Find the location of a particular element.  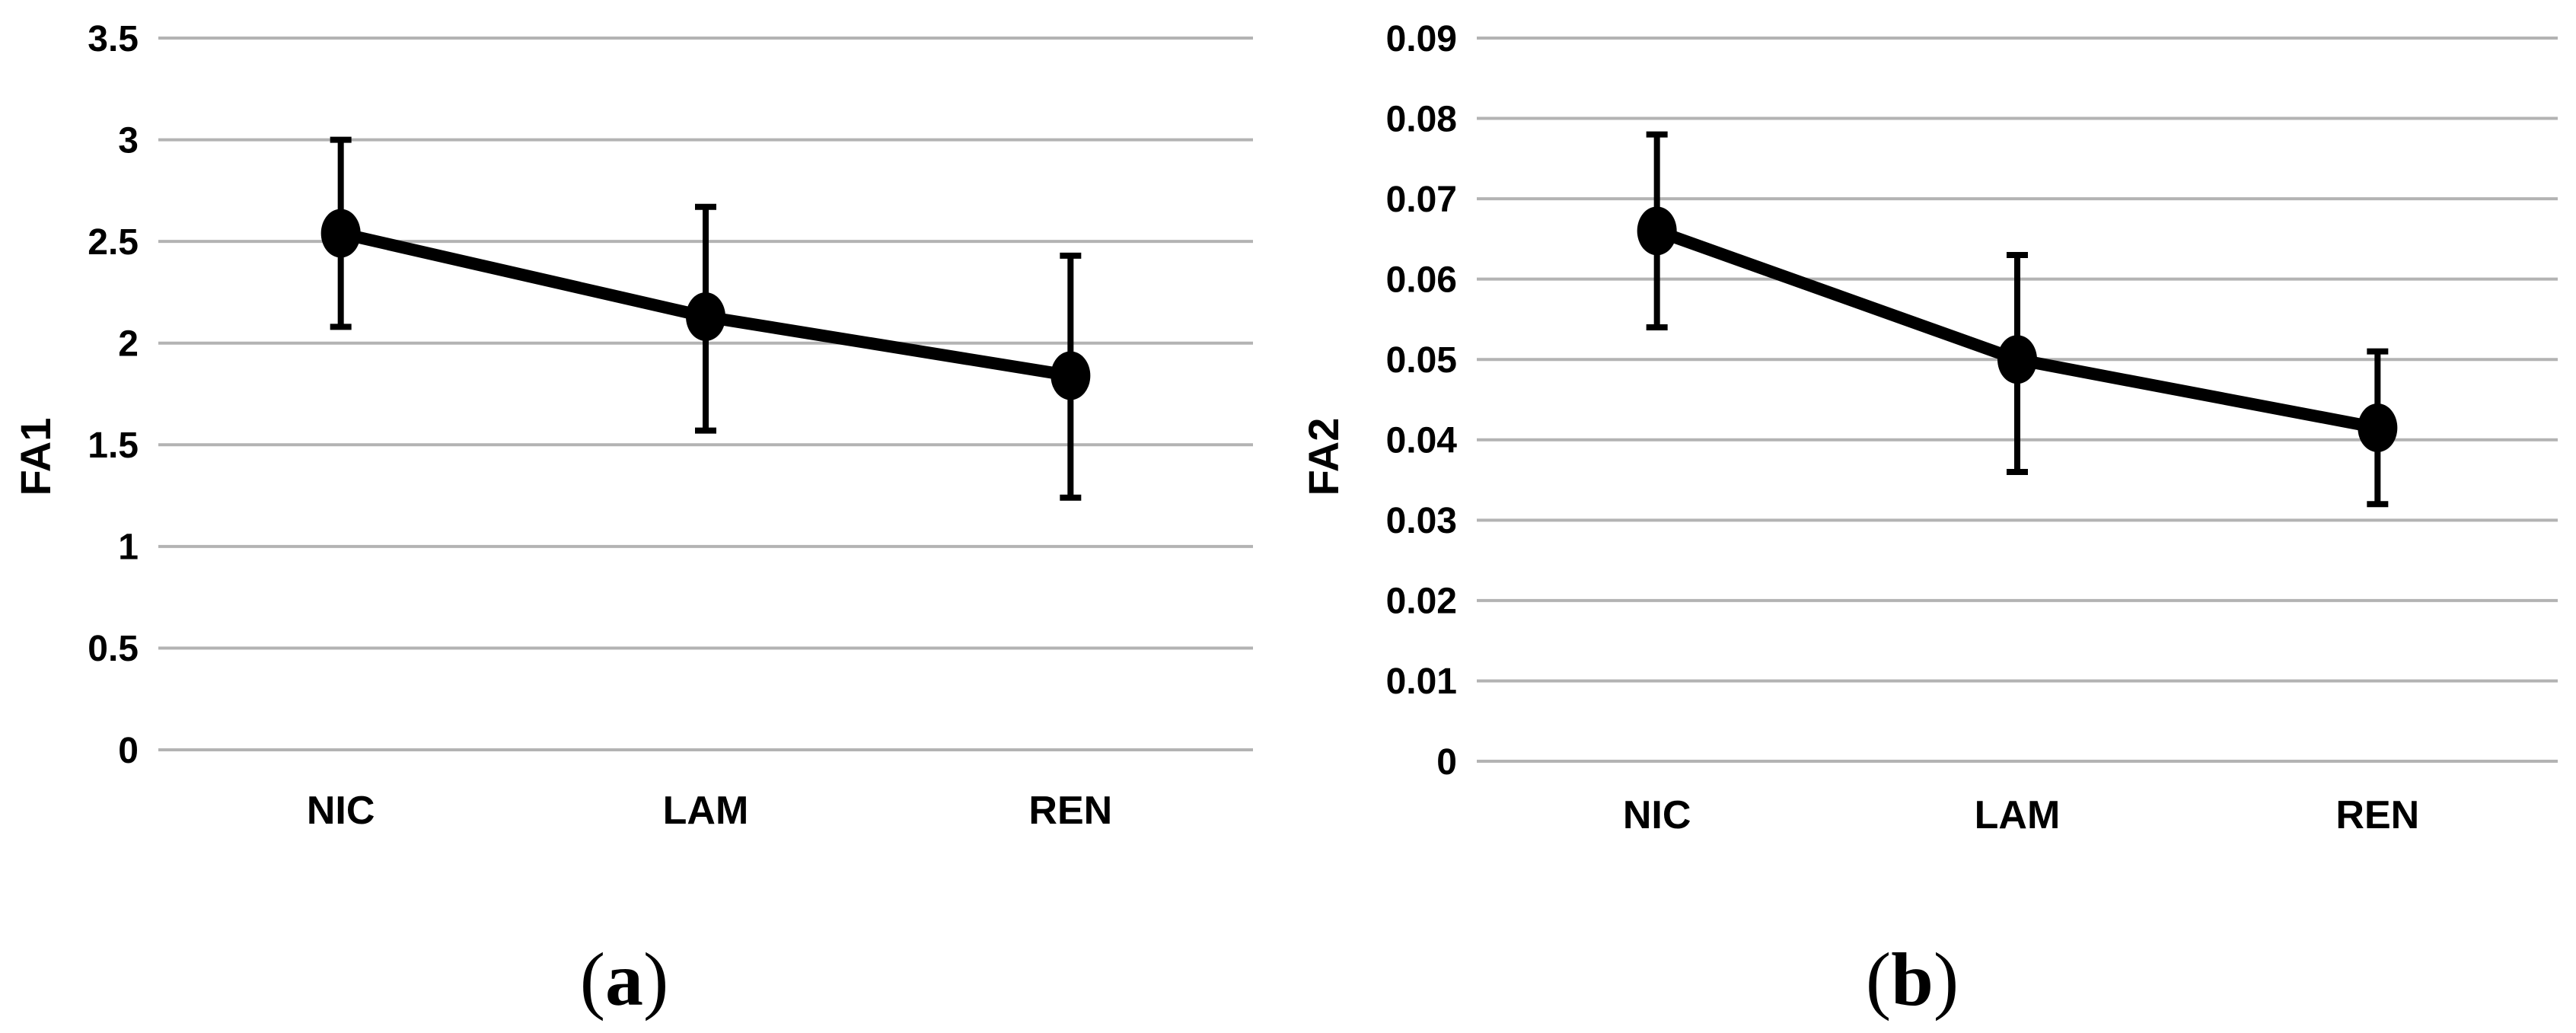

panel-caption-a: (a) is located at coordinates (624, 979).